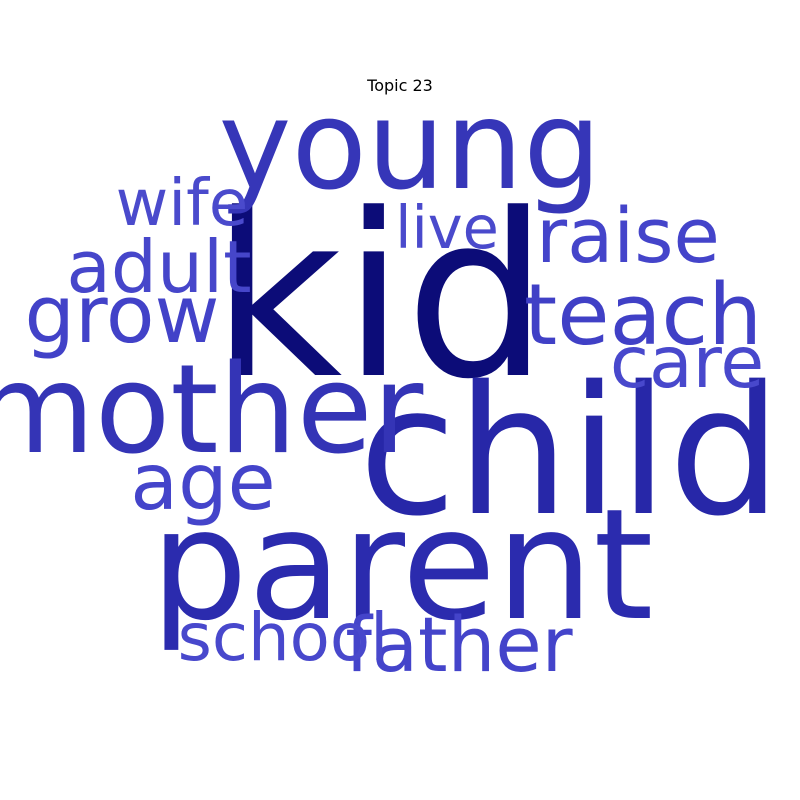 Image resolution: width=800 pixels, height=800 pixels. Describe the element at coordinates (182, 203) in the screenshot. I see `word-wife: wife` at that location.